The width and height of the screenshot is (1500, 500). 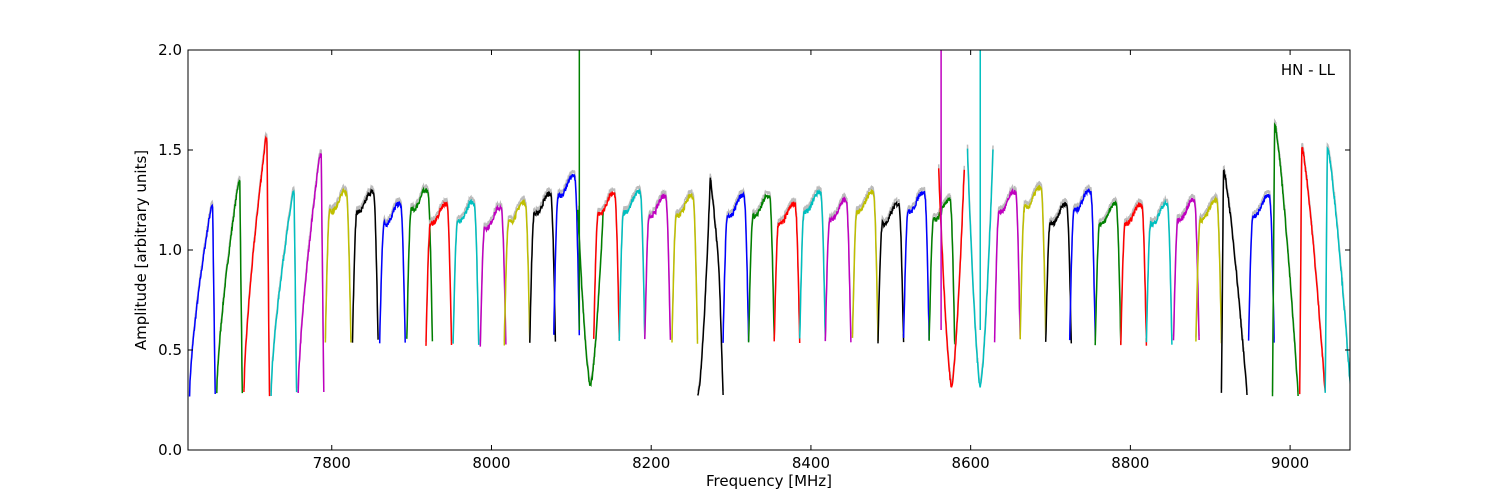 What do you see at coordinates (1130, 463) in the screenshot?
I see `x-tick-label: 8800` at bounding box center [1130, 463].